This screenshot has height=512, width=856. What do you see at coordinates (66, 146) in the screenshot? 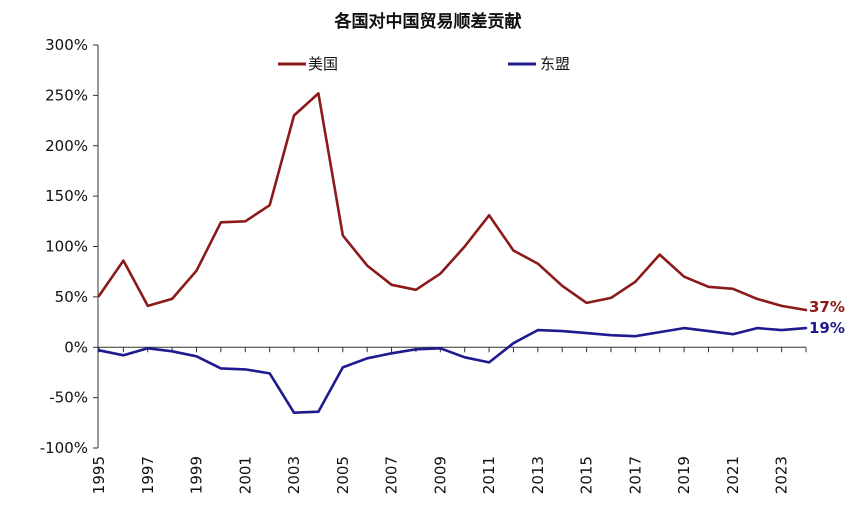
I see `y-tick-label: 200%` at bounding box center [66, 146].